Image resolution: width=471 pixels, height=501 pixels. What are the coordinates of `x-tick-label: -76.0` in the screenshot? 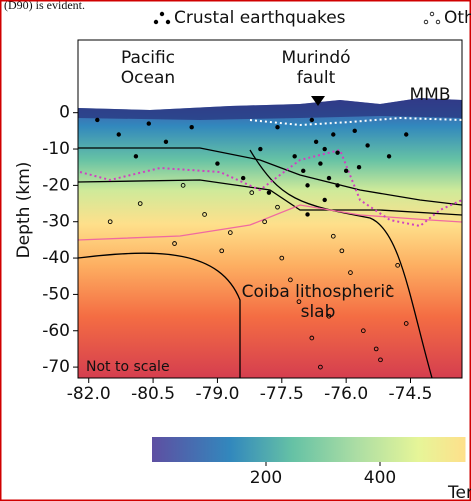 It's located at (346, 394).